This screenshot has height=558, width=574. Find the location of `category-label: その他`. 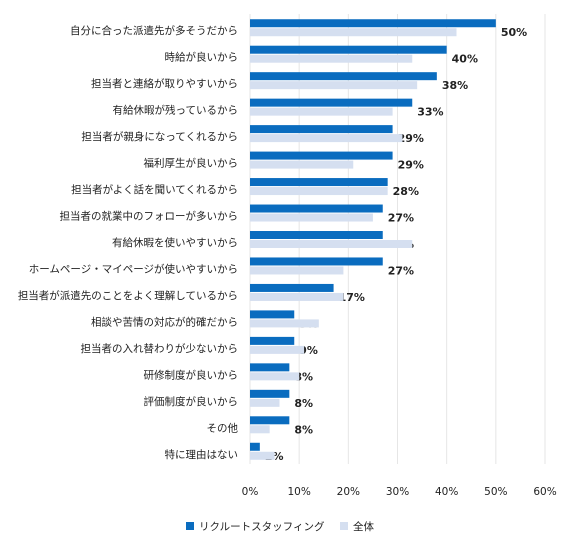

category-label: その他 is located at coordinates (223, 427).